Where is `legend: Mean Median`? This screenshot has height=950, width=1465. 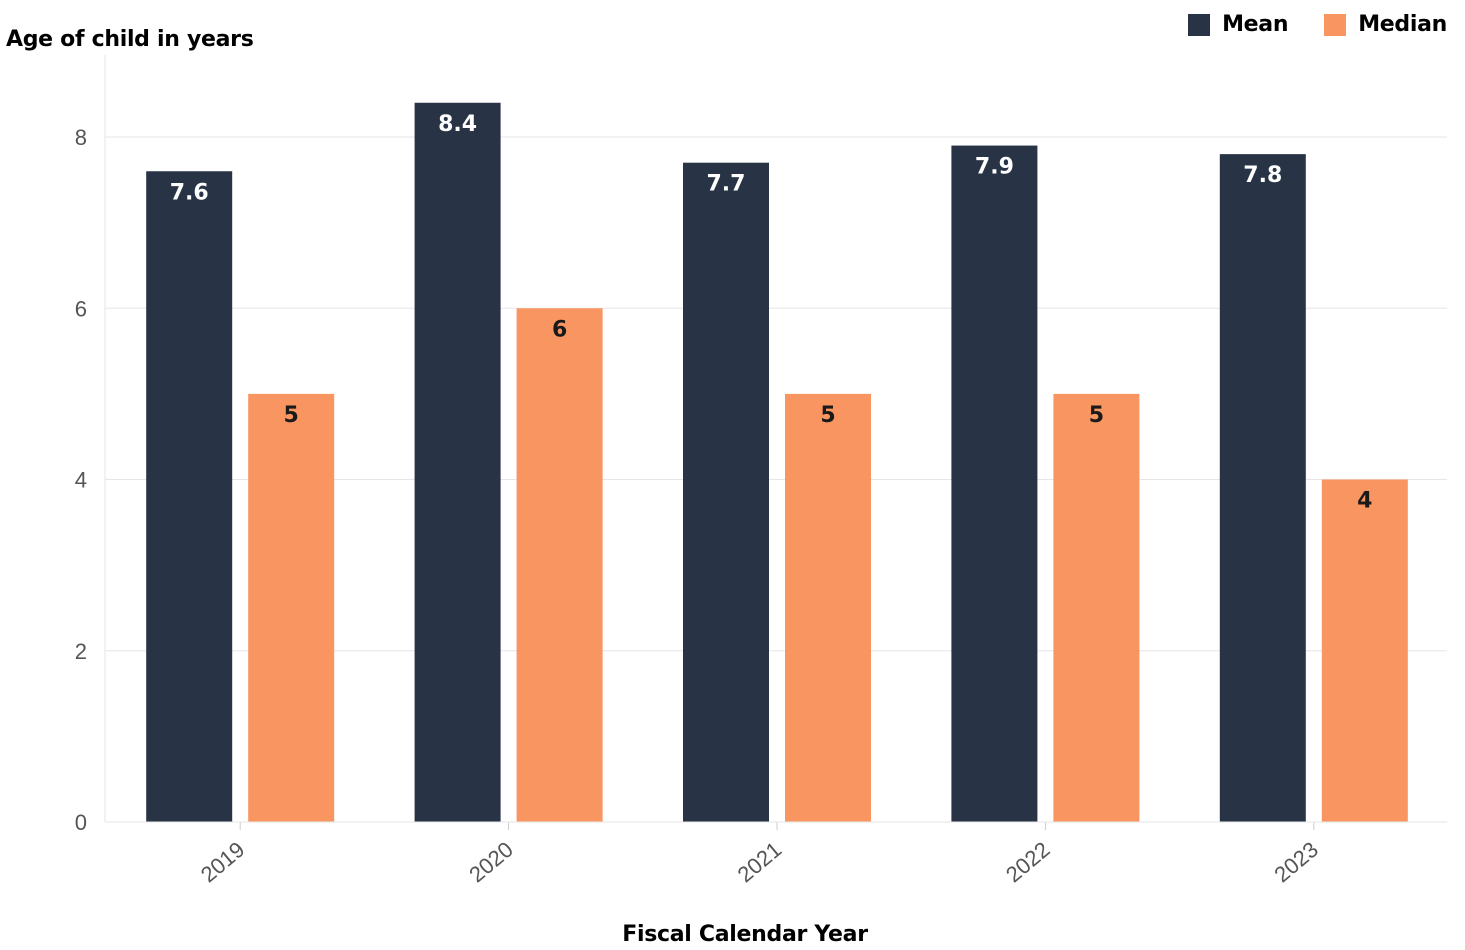 legend: Mean Median is located at coordinates (1317, 24).